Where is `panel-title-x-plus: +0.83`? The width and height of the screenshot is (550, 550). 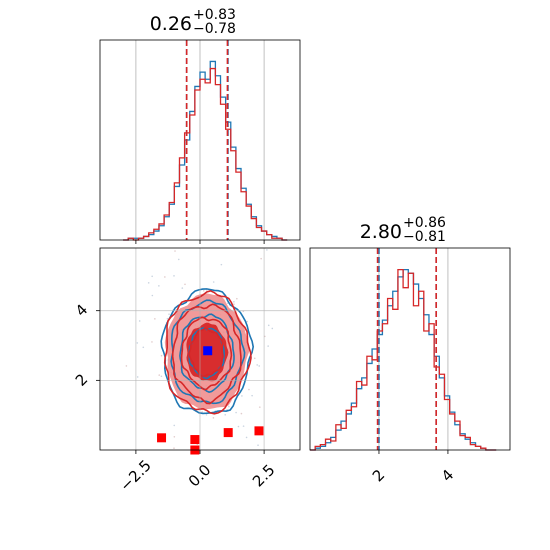
panel-title-x-plus: +0.83 is located at coordinates (214, 15).